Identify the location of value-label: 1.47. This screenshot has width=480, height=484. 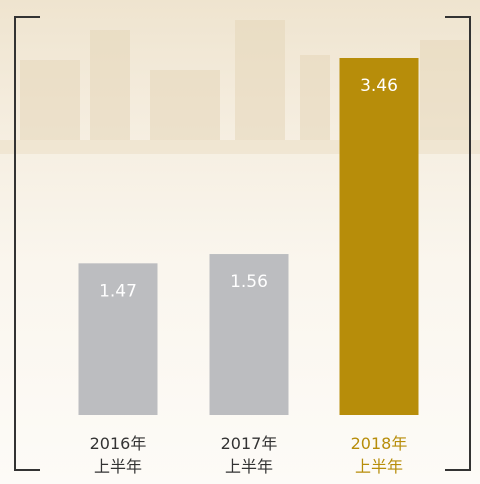
(118, 291).